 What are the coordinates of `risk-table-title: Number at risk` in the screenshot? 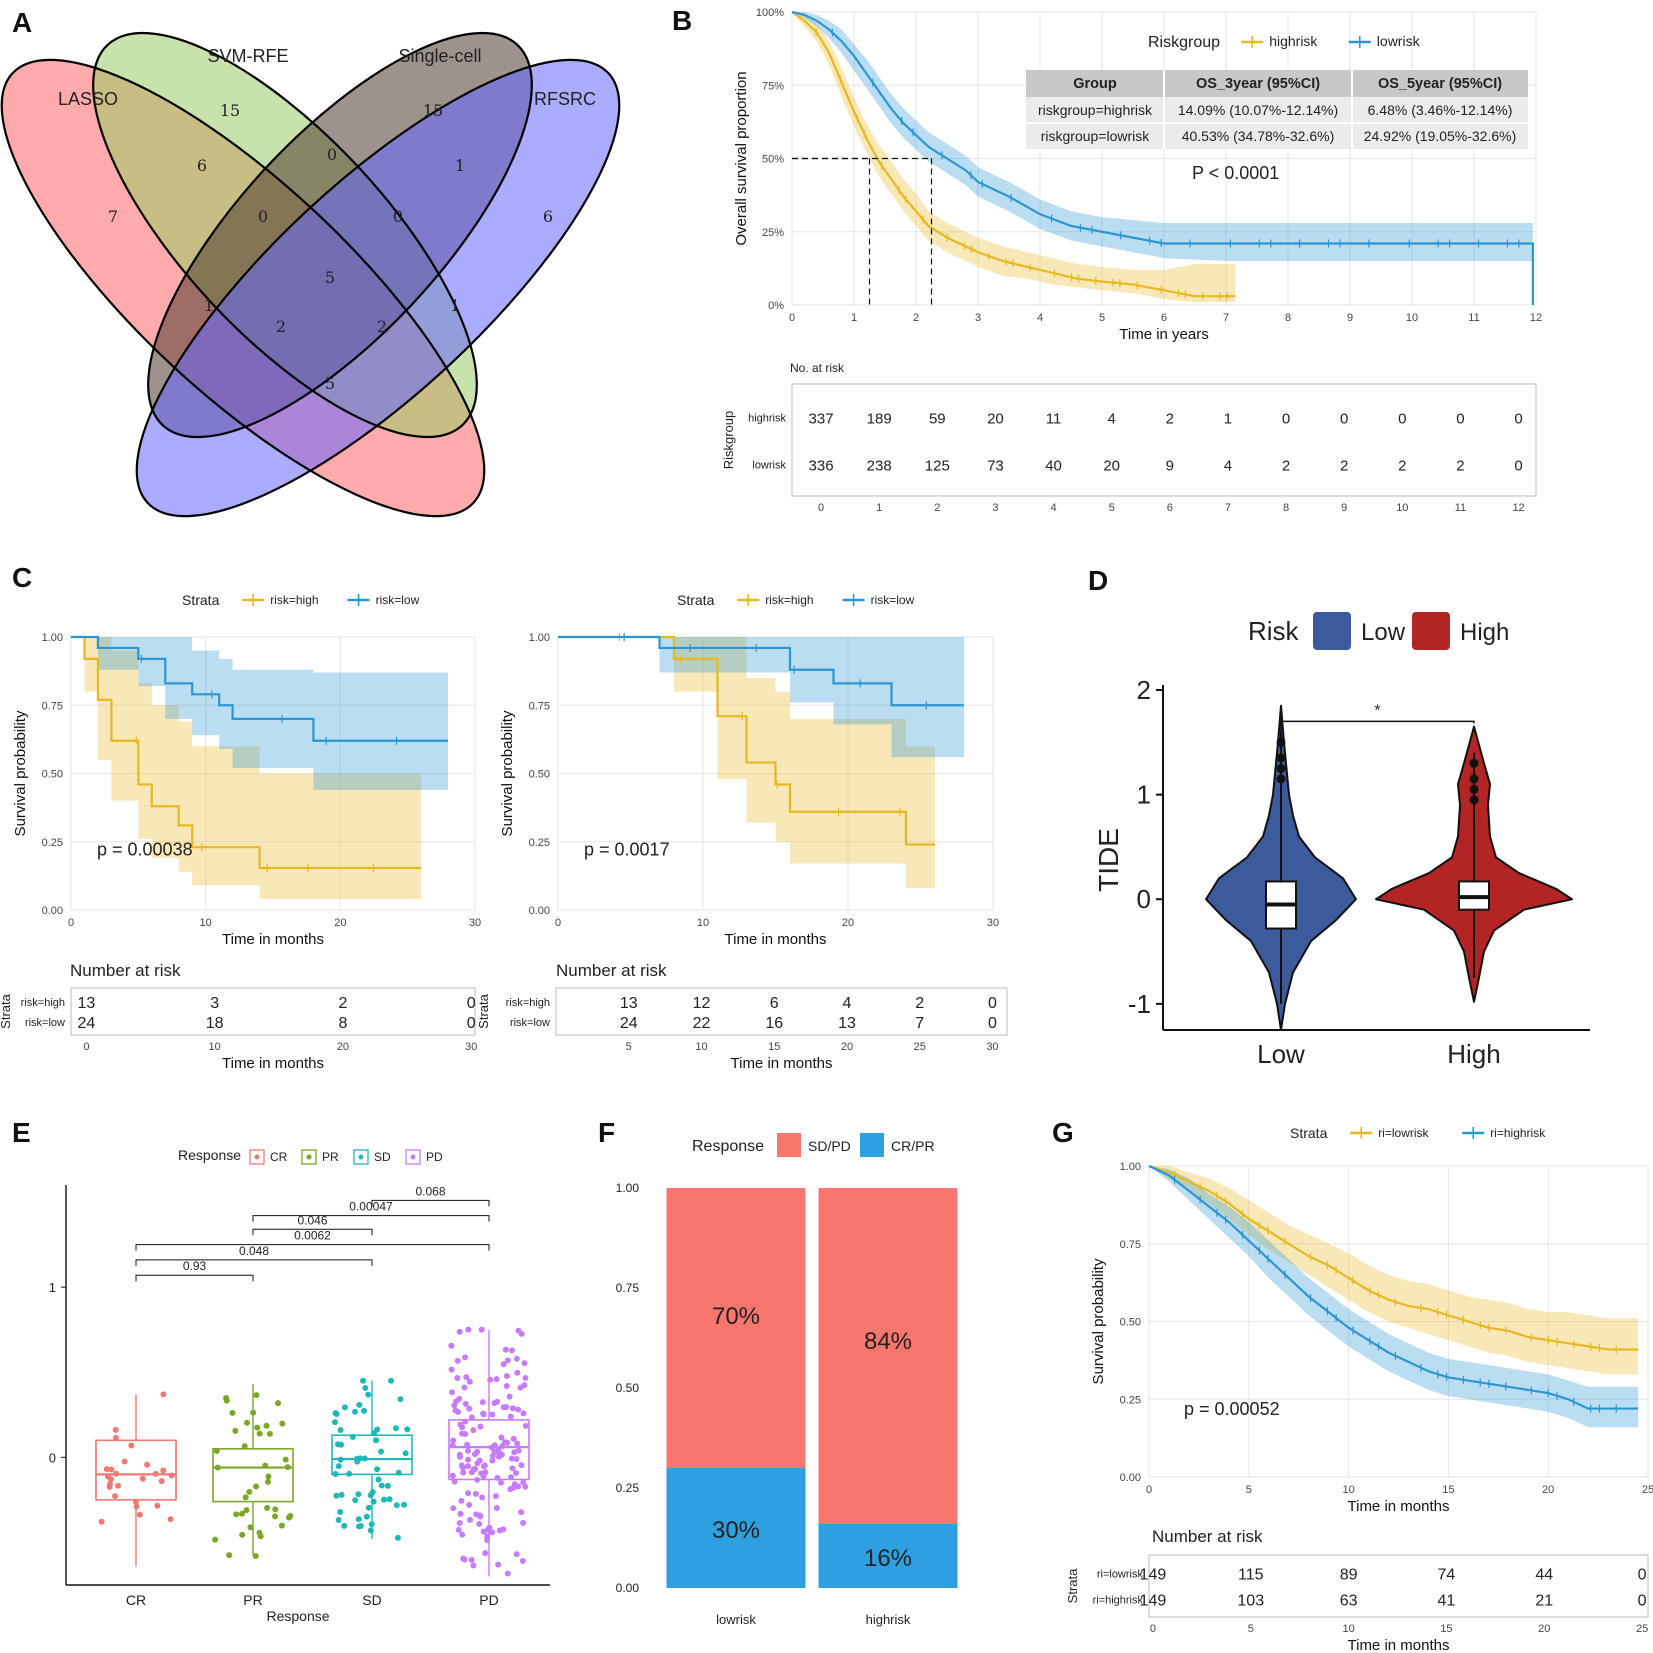 It's located at (1207, 1536).